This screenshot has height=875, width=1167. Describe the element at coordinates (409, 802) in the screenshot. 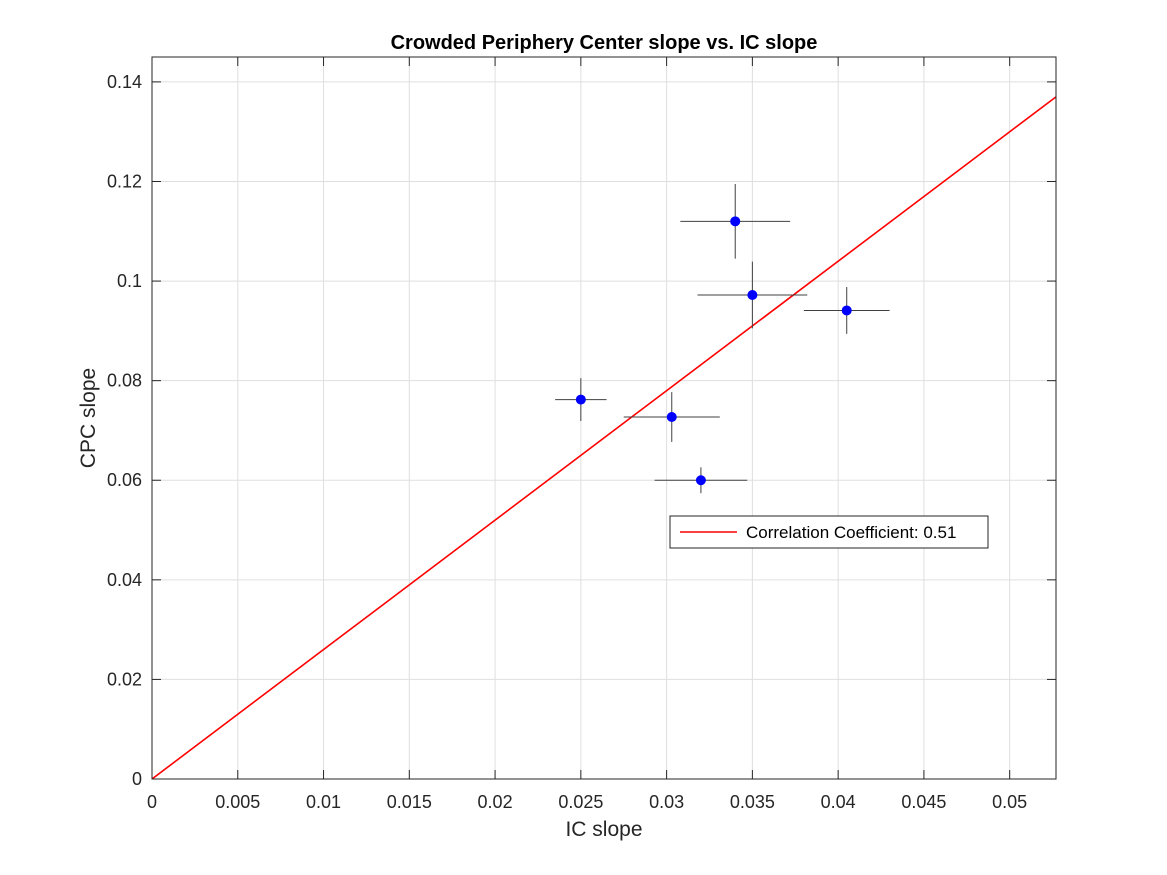

I see `x-tick-label: 0.015` at that location.